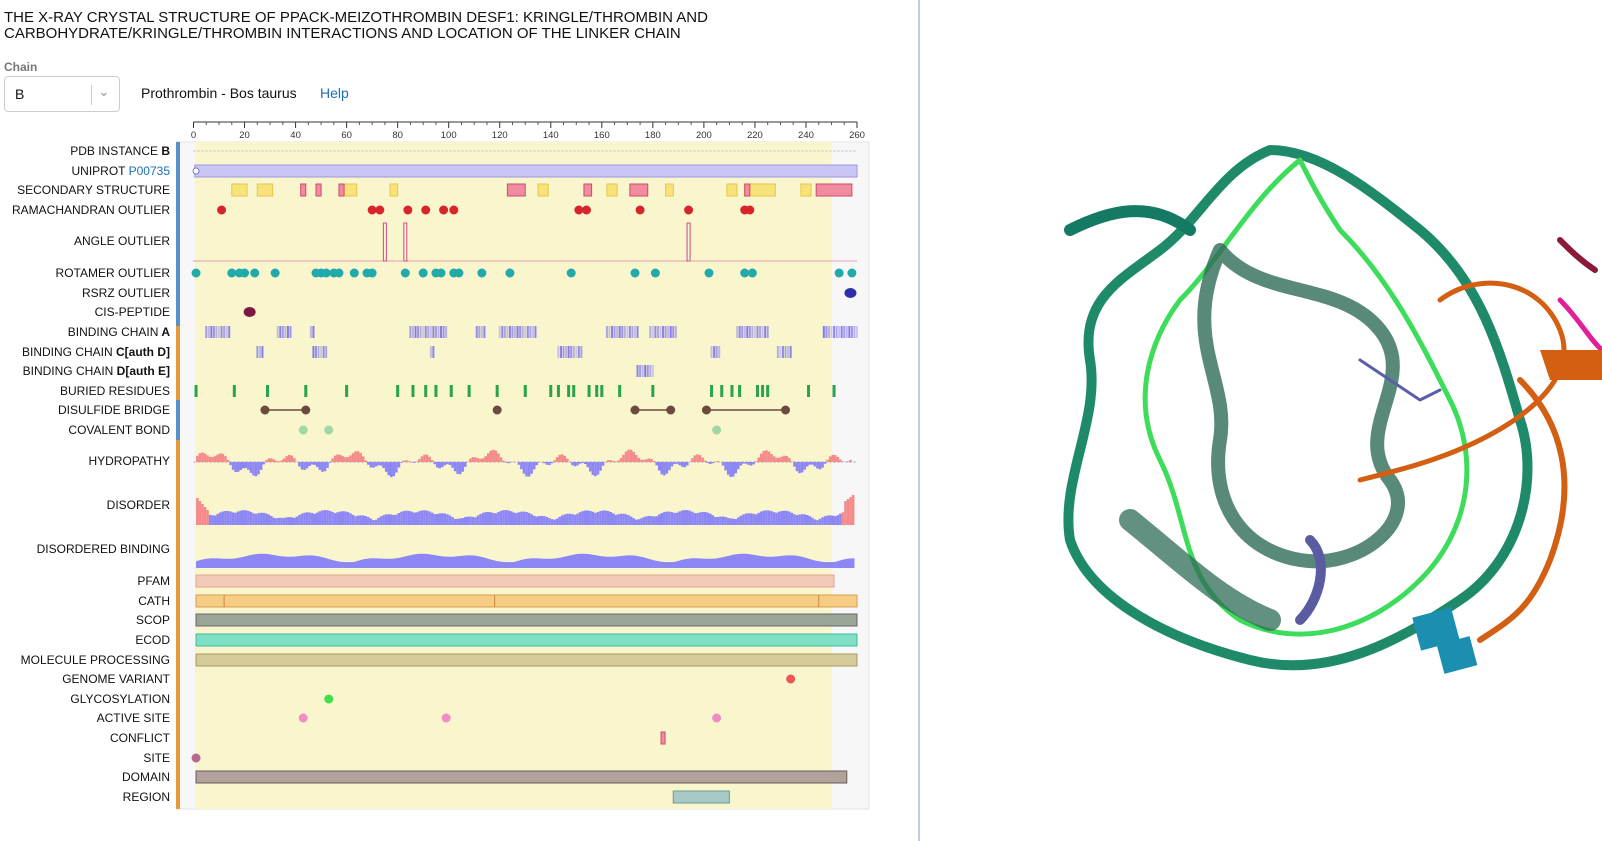 The image size is (1602, 841). What do you see at coordinates (441, 273) in the screenshot?
I see `rotamer-outlier-mark` at bounding box center [441, 273].